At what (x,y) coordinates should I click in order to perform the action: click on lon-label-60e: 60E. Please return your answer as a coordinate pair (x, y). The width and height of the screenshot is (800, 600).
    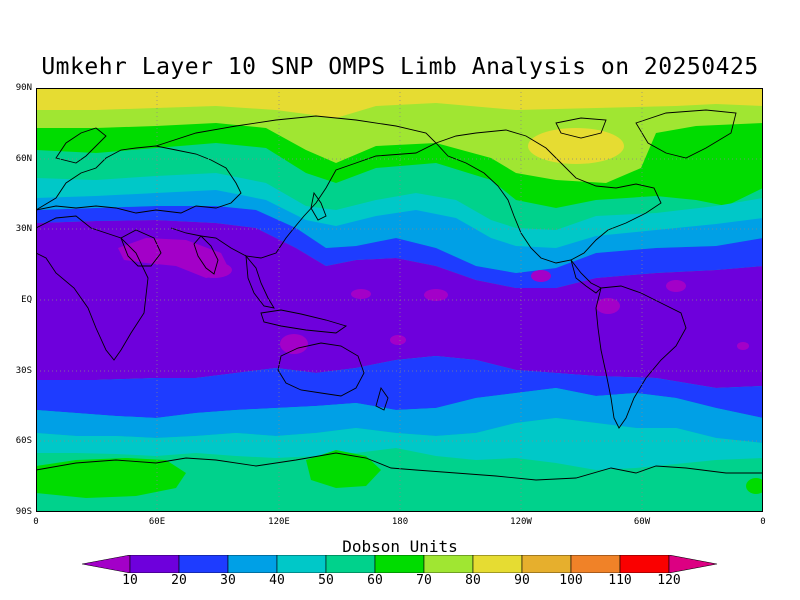
    Looking at the image, I should click on (157, 522).